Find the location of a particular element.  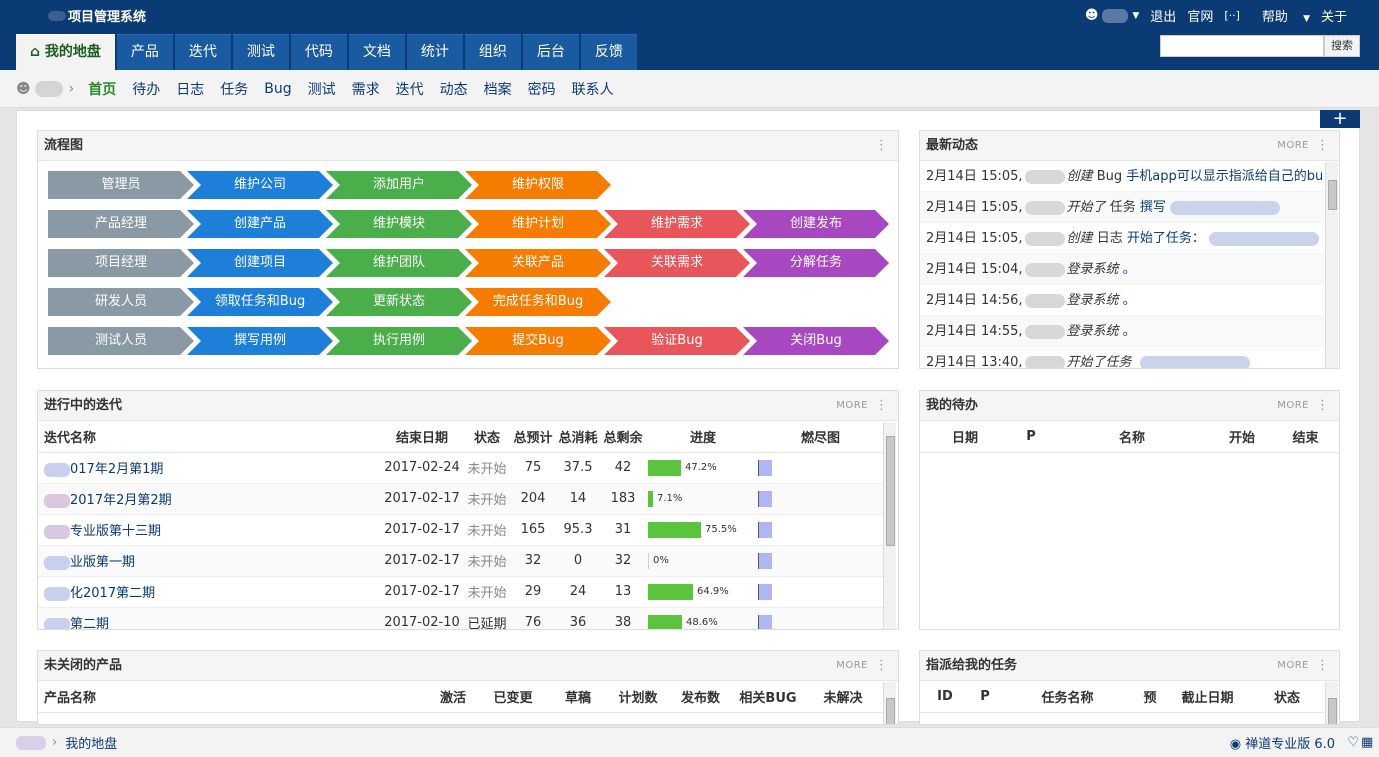

flow-step: 维护需求 is located at coordinates (677, 224).